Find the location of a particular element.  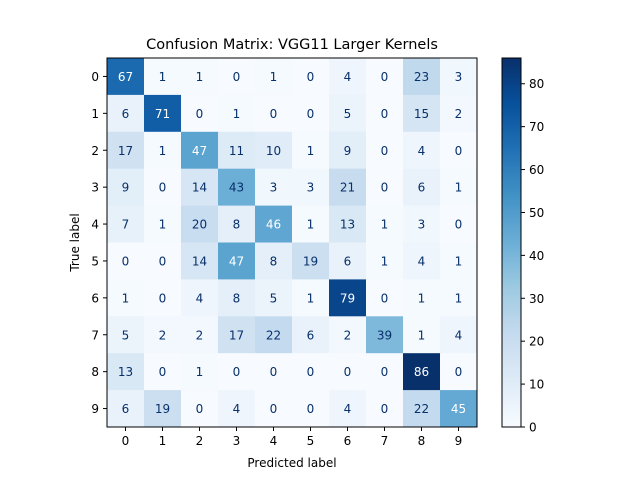

cell-value-label: 7 is located at coordinates (126, 225).